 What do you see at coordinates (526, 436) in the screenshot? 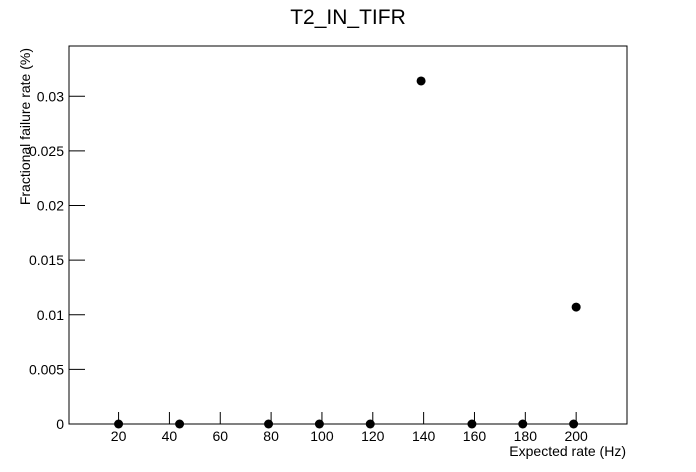
I see `x-tick-label: 180` at bounding box center [526, 436].